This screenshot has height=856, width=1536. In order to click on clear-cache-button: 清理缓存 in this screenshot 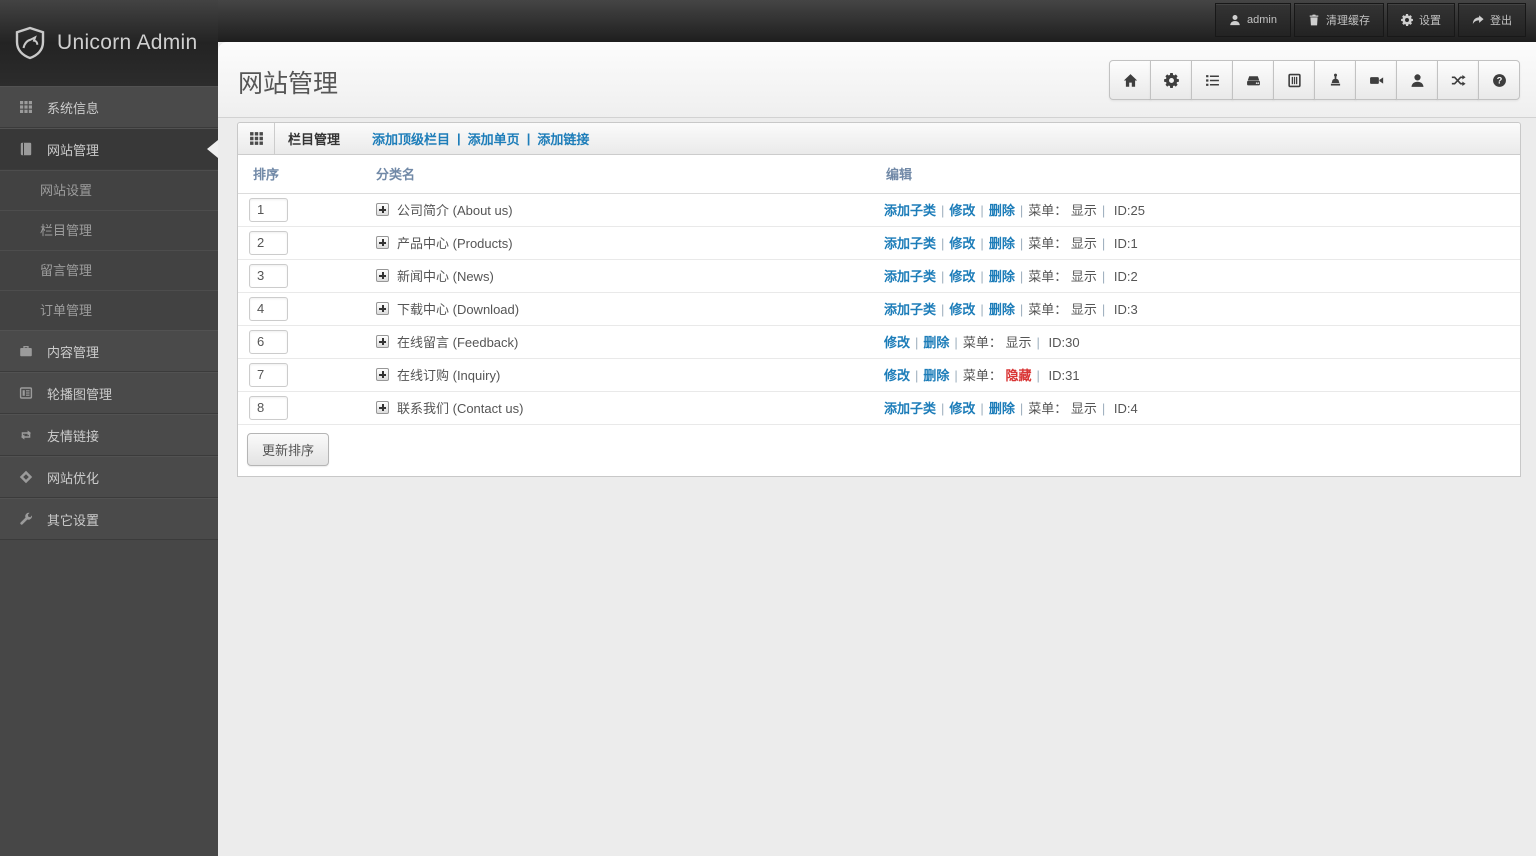, I will do `click(1339, 20)`.